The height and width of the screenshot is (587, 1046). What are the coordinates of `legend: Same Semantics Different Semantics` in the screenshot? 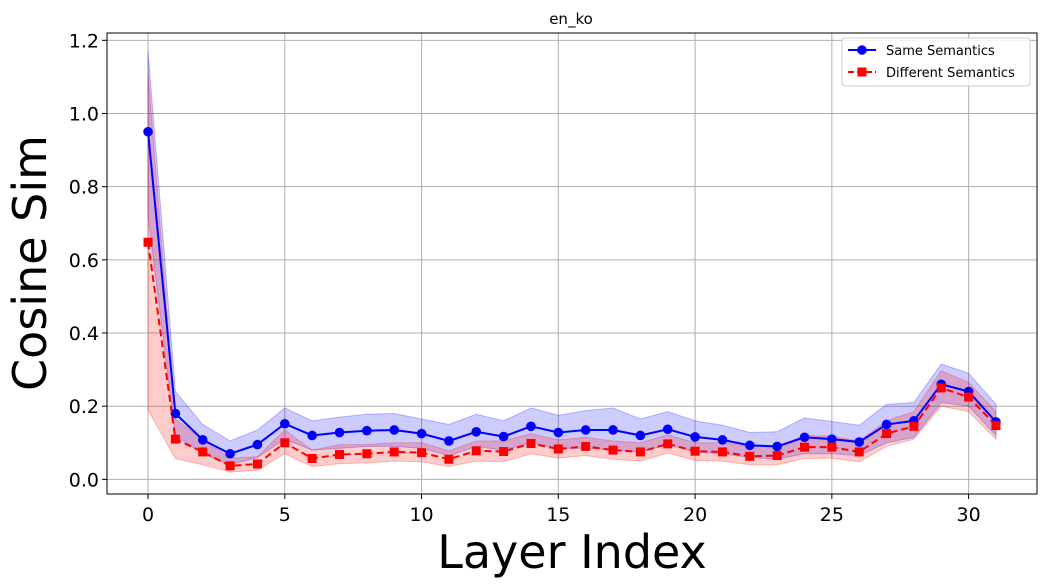 It's located at (936, 62).